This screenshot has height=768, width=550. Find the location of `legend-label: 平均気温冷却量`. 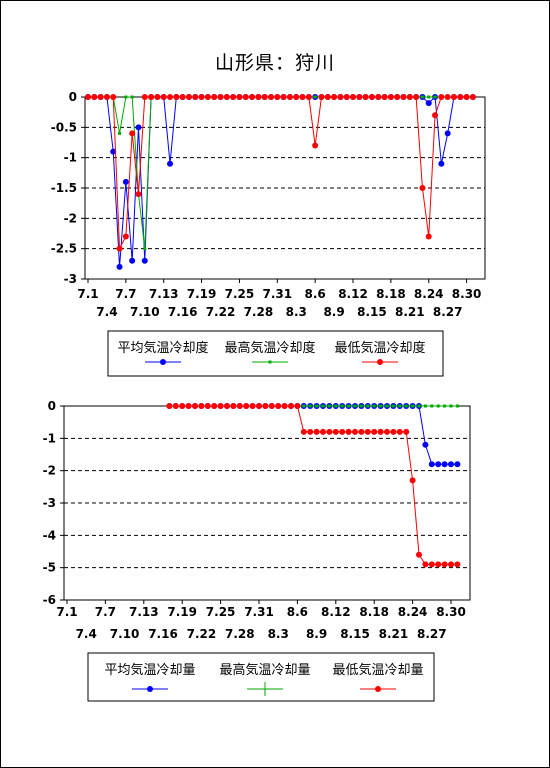

legend-label: 平均気温冷却量 is located at coordinates (149, 670).